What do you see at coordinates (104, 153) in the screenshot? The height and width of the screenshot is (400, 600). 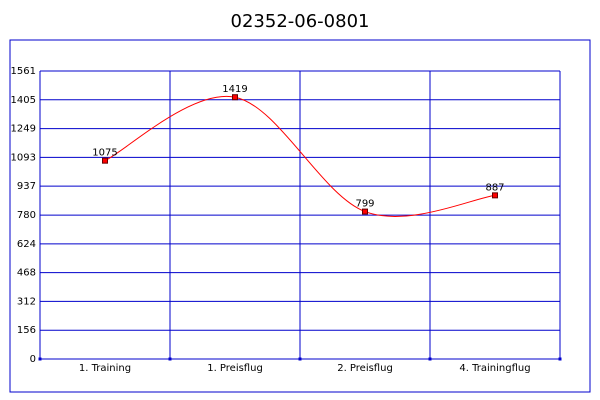 I see `data-label: 1075` at bounding box center [104, 153].